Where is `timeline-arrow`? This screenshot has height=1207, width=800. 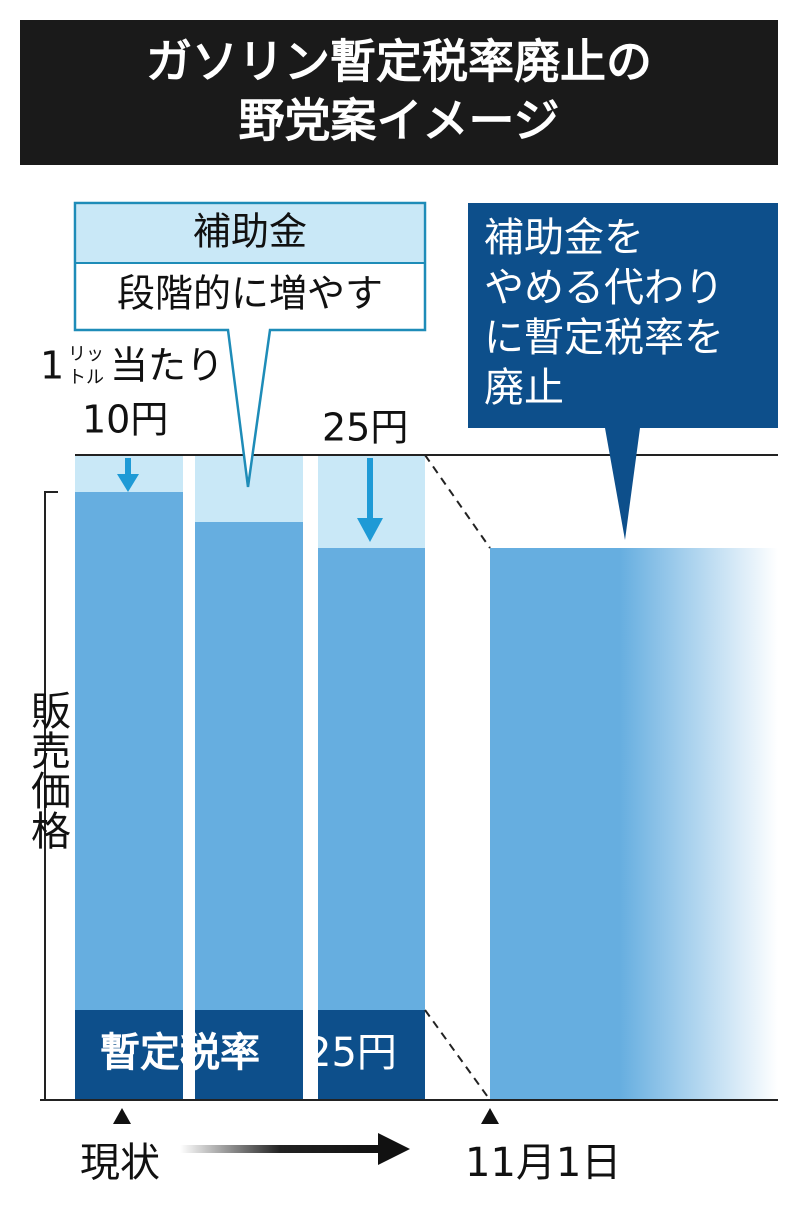
timeline-arrow is located at coordinates (280, 1149).